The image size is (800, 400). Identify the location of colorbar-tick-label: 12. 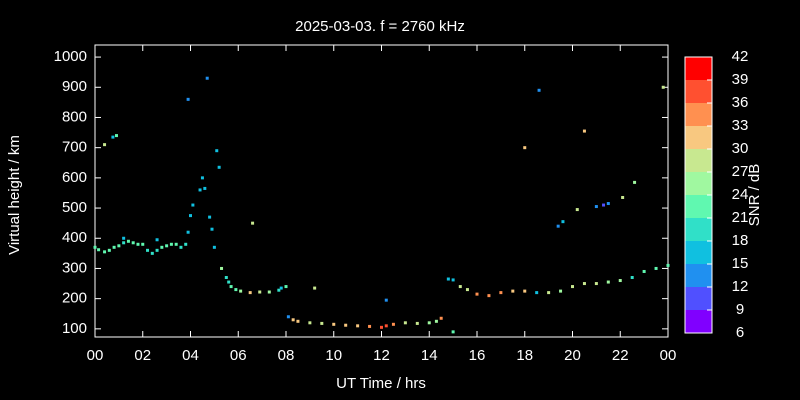
(740, 286).